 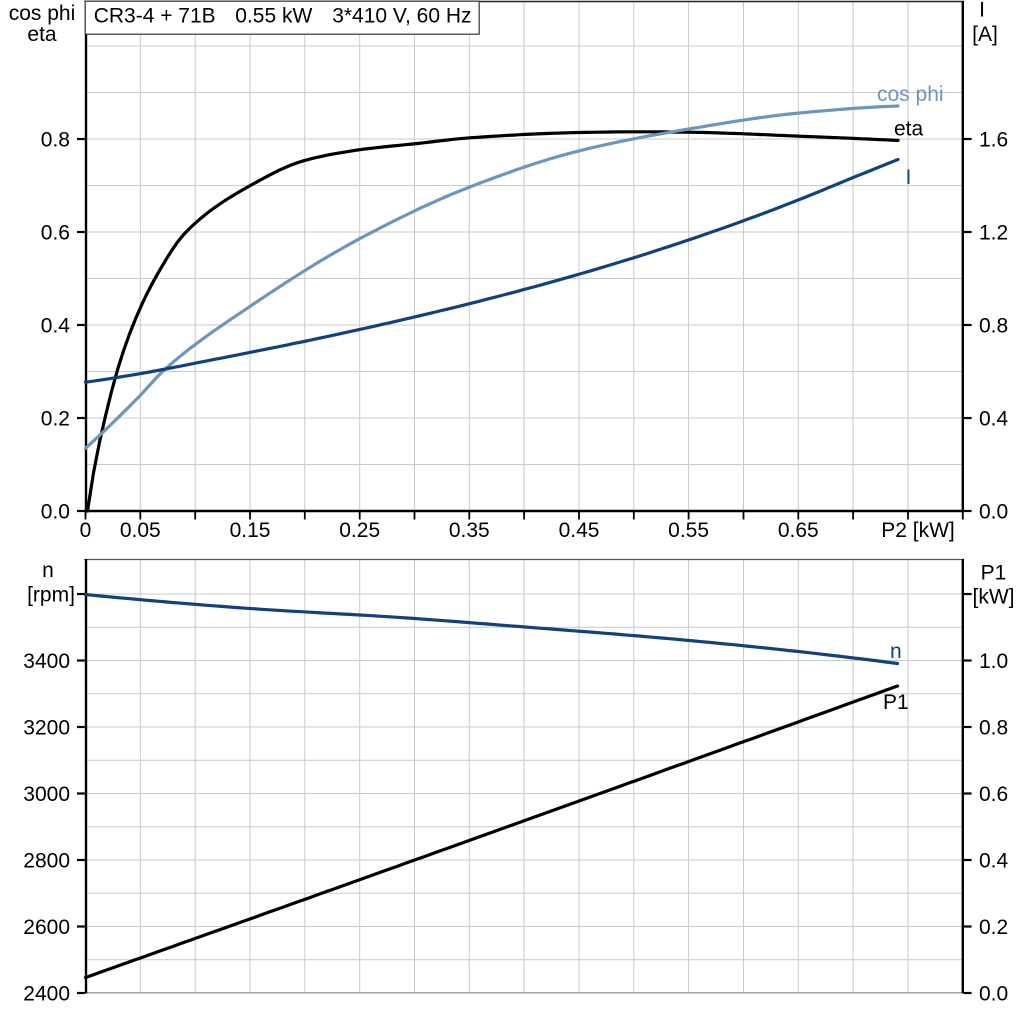 What do you see at coordinates (918, 530) in the screenshot?
I see `svg-text: P2 [kW]` at bounding box center [918, 530].